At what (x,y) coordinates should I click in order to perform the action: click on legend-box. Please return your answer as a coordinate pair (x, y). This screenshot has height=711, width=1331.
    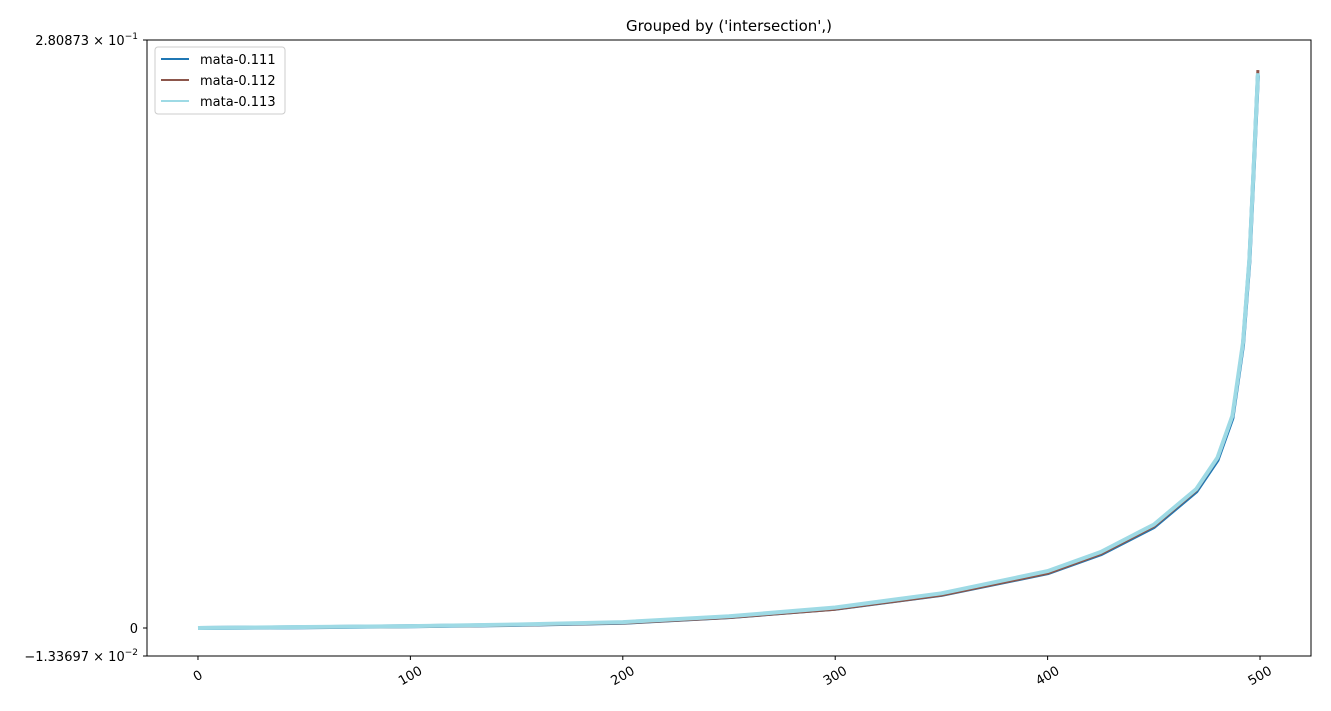
    Looking at the image, I should click on (220, 80).